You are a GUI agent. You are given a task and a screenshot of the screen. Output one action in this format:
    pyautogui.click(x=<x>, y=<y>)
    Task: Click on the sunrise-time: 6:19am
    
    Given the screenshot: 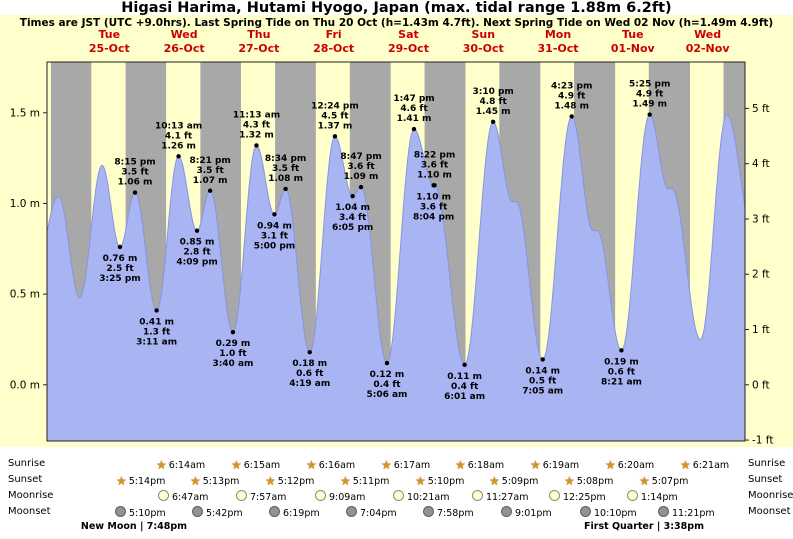 What is the action you would take?
    pyautogui.click(x=561, y=465)
    